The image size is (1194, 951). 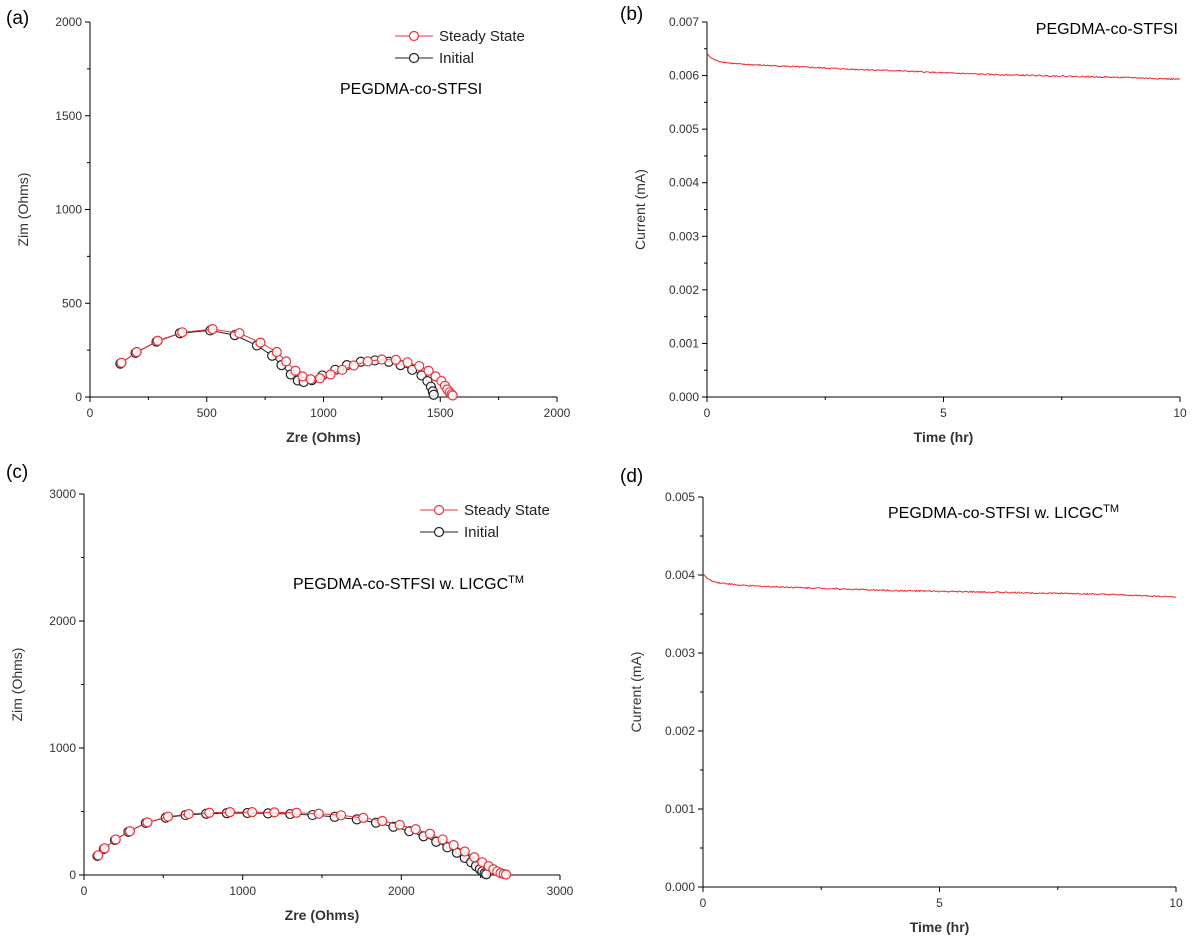 What do you see at coordinates (62, 494) in the screenshot?
I see `y-tick-label: 3000` at bounding box center [62, 494].